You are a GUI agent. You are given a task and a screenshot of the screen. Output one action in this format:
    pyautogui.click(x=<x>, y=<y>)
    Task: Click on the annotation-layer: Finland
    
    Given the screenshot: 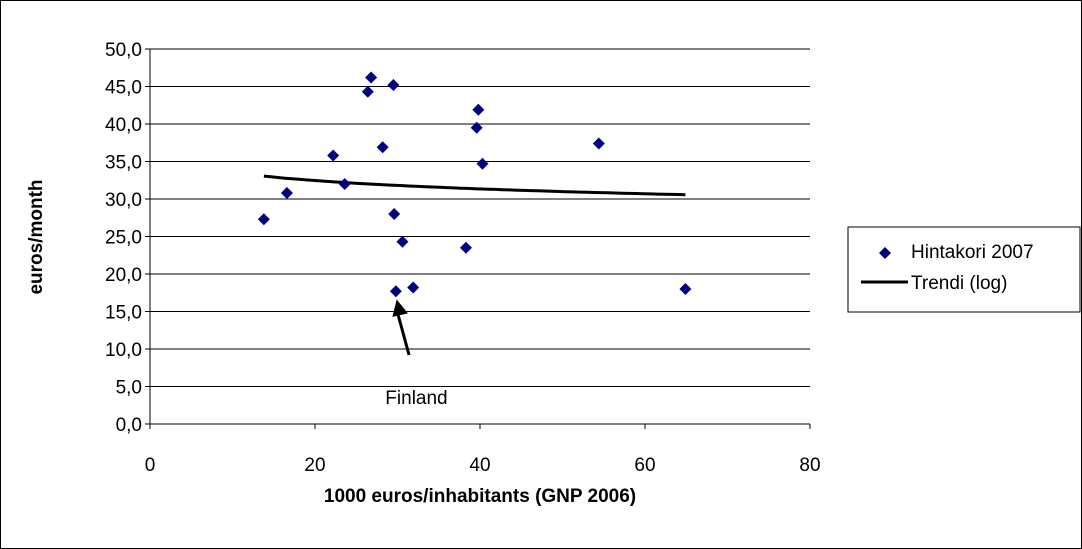 What is the action you would take?
    pyautogui.click(x=416, y=354)
    